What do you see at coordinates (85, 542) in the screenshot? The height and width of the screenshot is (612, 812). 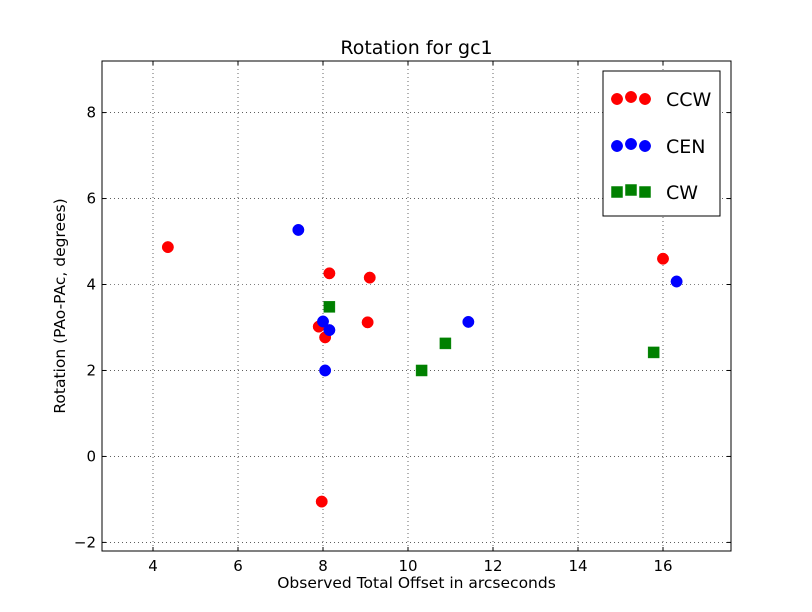 I see `y-tick-label: −2` at bounding box center [85, 542].